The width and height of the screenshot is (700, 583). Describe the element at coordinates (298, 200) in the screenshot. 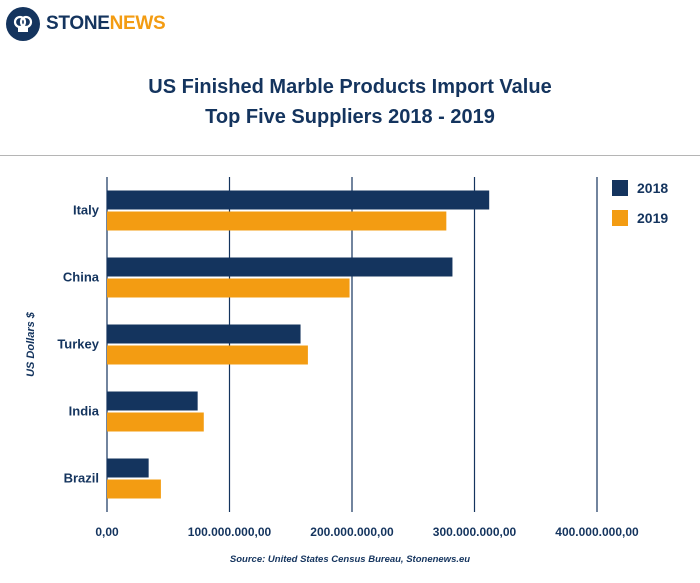

I see `bar-2018-italy` at that location.